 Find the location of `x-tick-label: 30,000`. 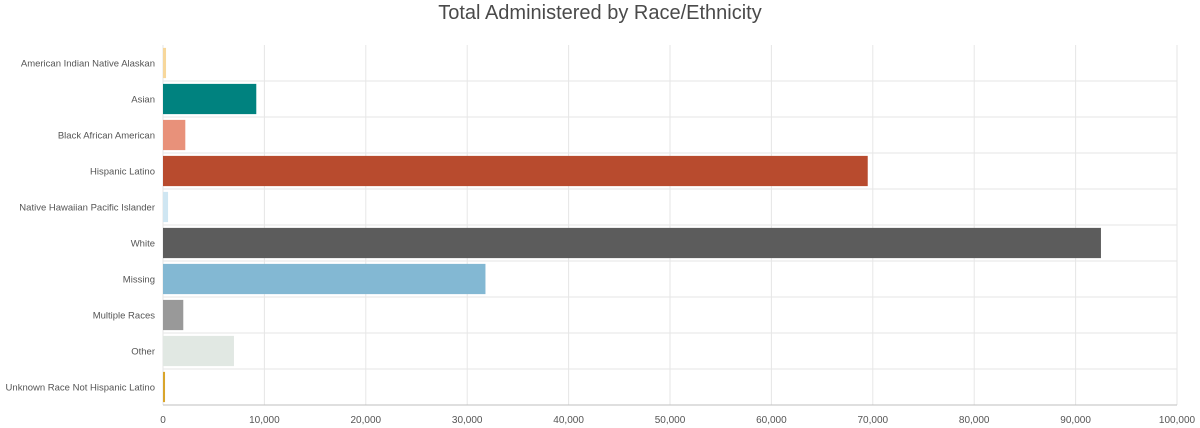

x-tick-label: 30,000 is located at coordinates (467, 420).